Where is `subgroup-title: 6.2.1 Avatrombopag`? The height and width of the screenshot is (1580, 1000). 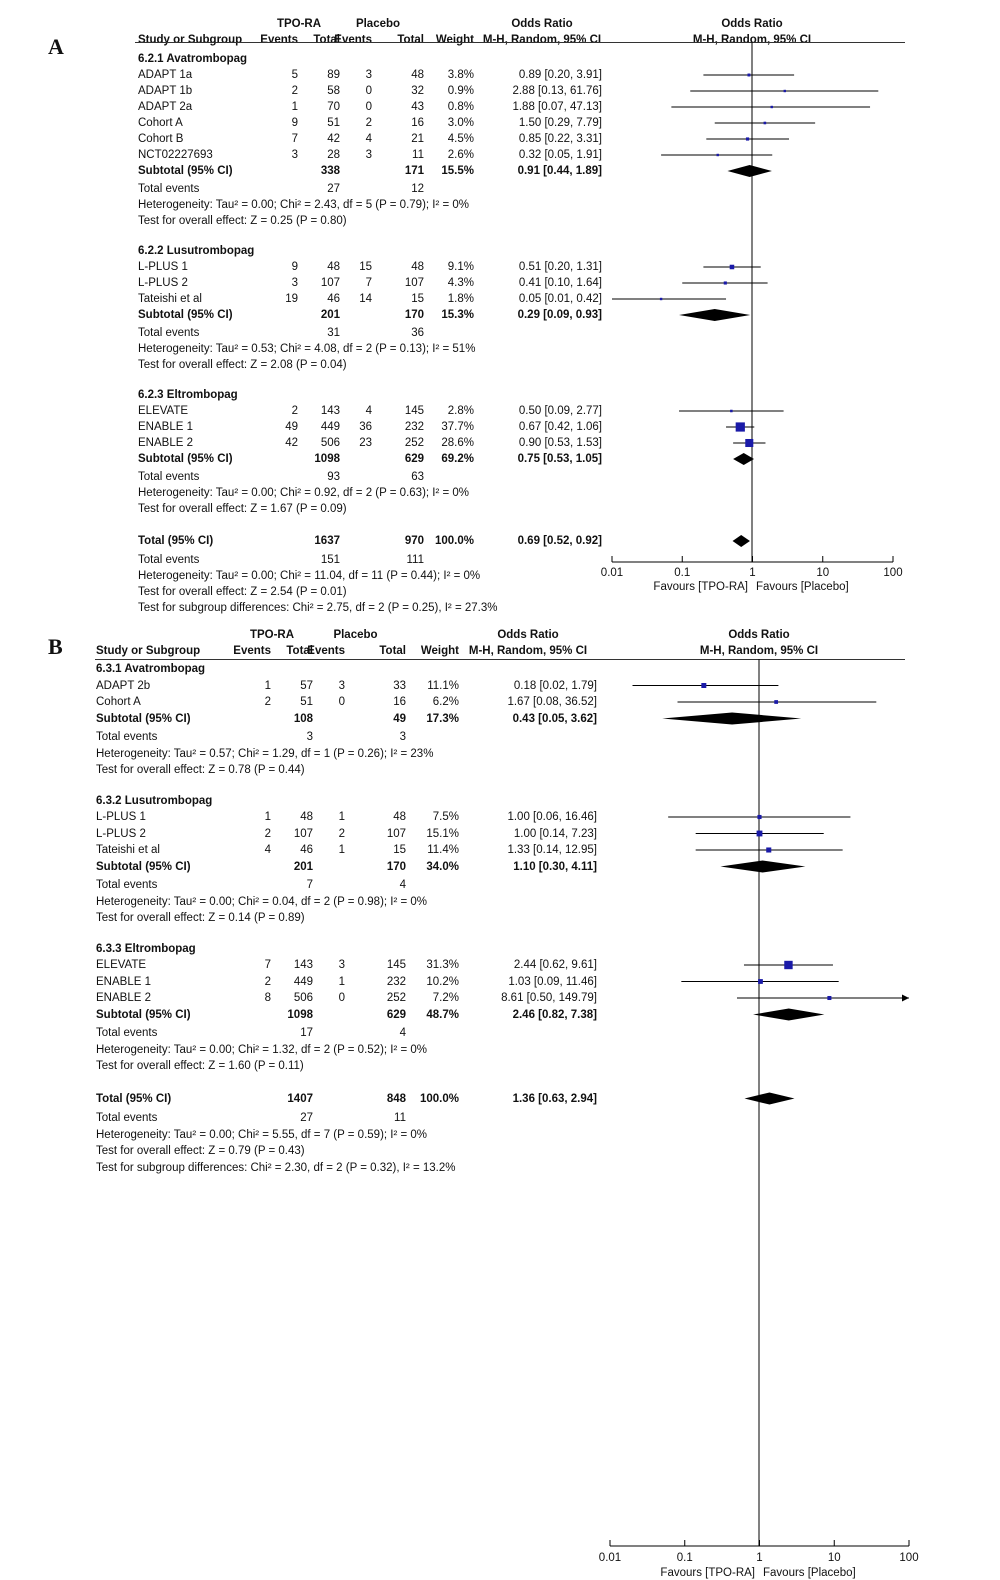
subgroup-title: 6.2.1 Avatrombopag is located at coordinates (193, 59).